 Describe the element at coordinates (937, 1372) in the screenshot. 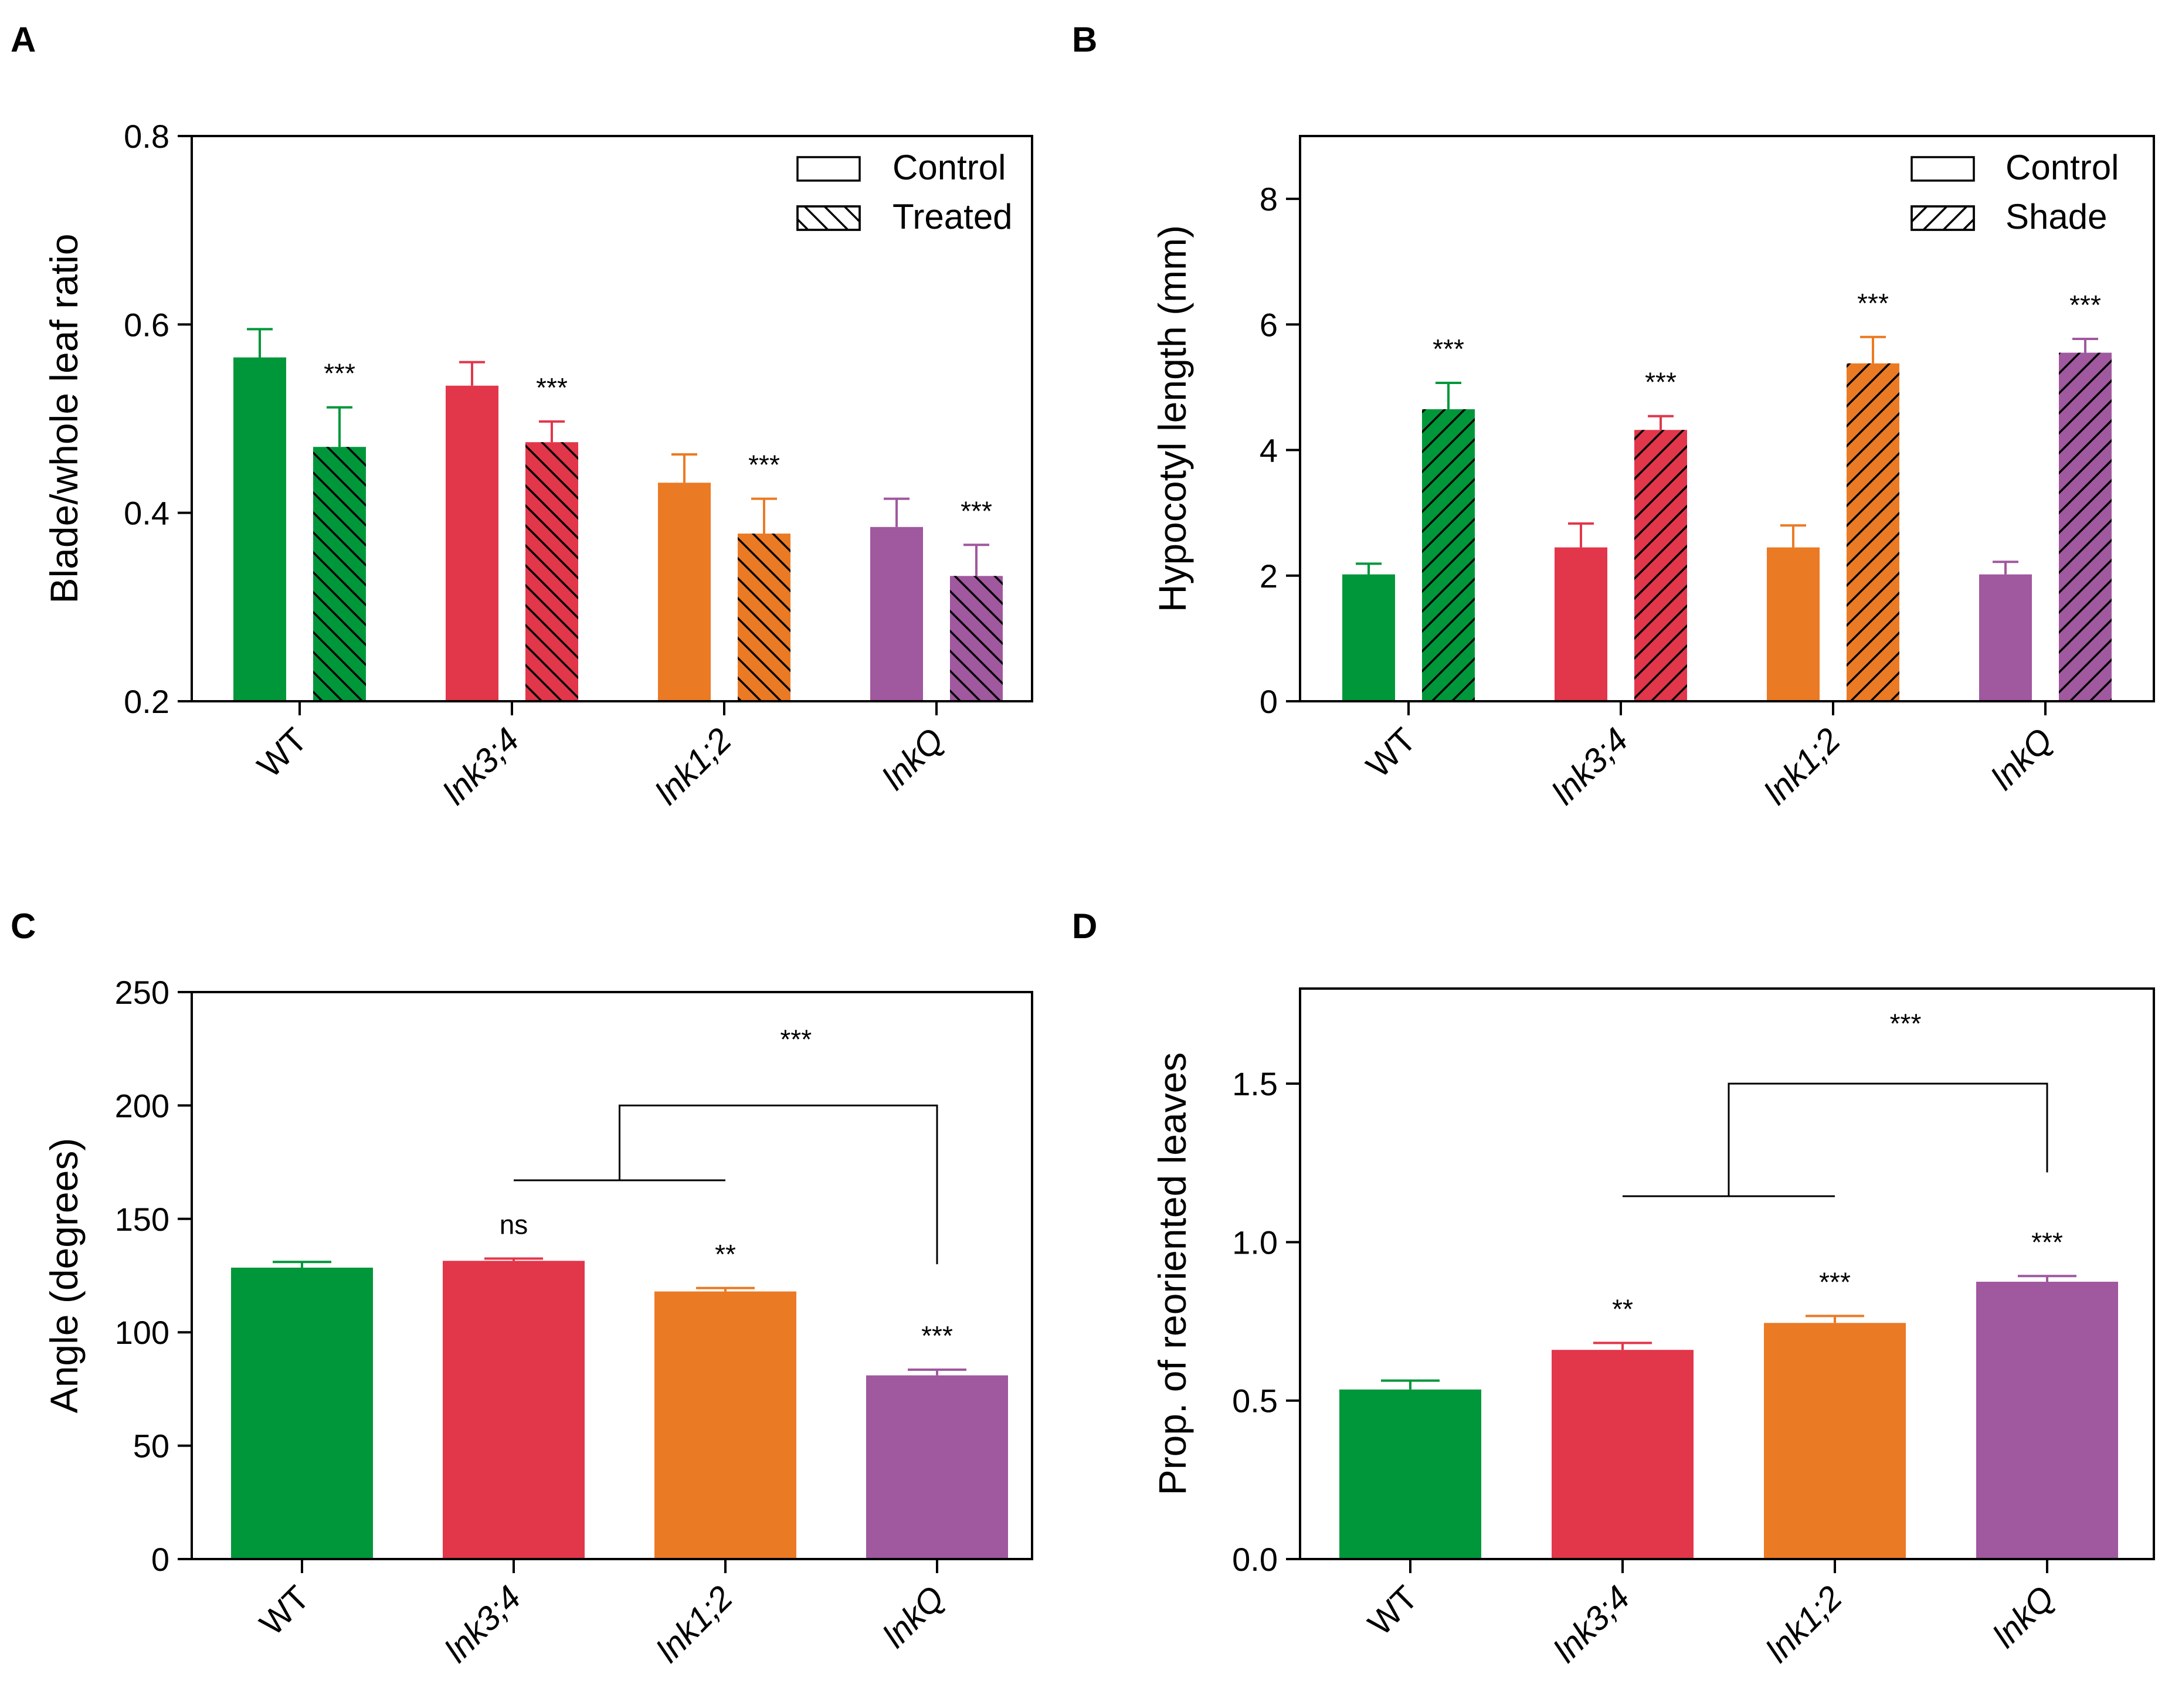

I see `error-bar-lnkq-angle` at that location.